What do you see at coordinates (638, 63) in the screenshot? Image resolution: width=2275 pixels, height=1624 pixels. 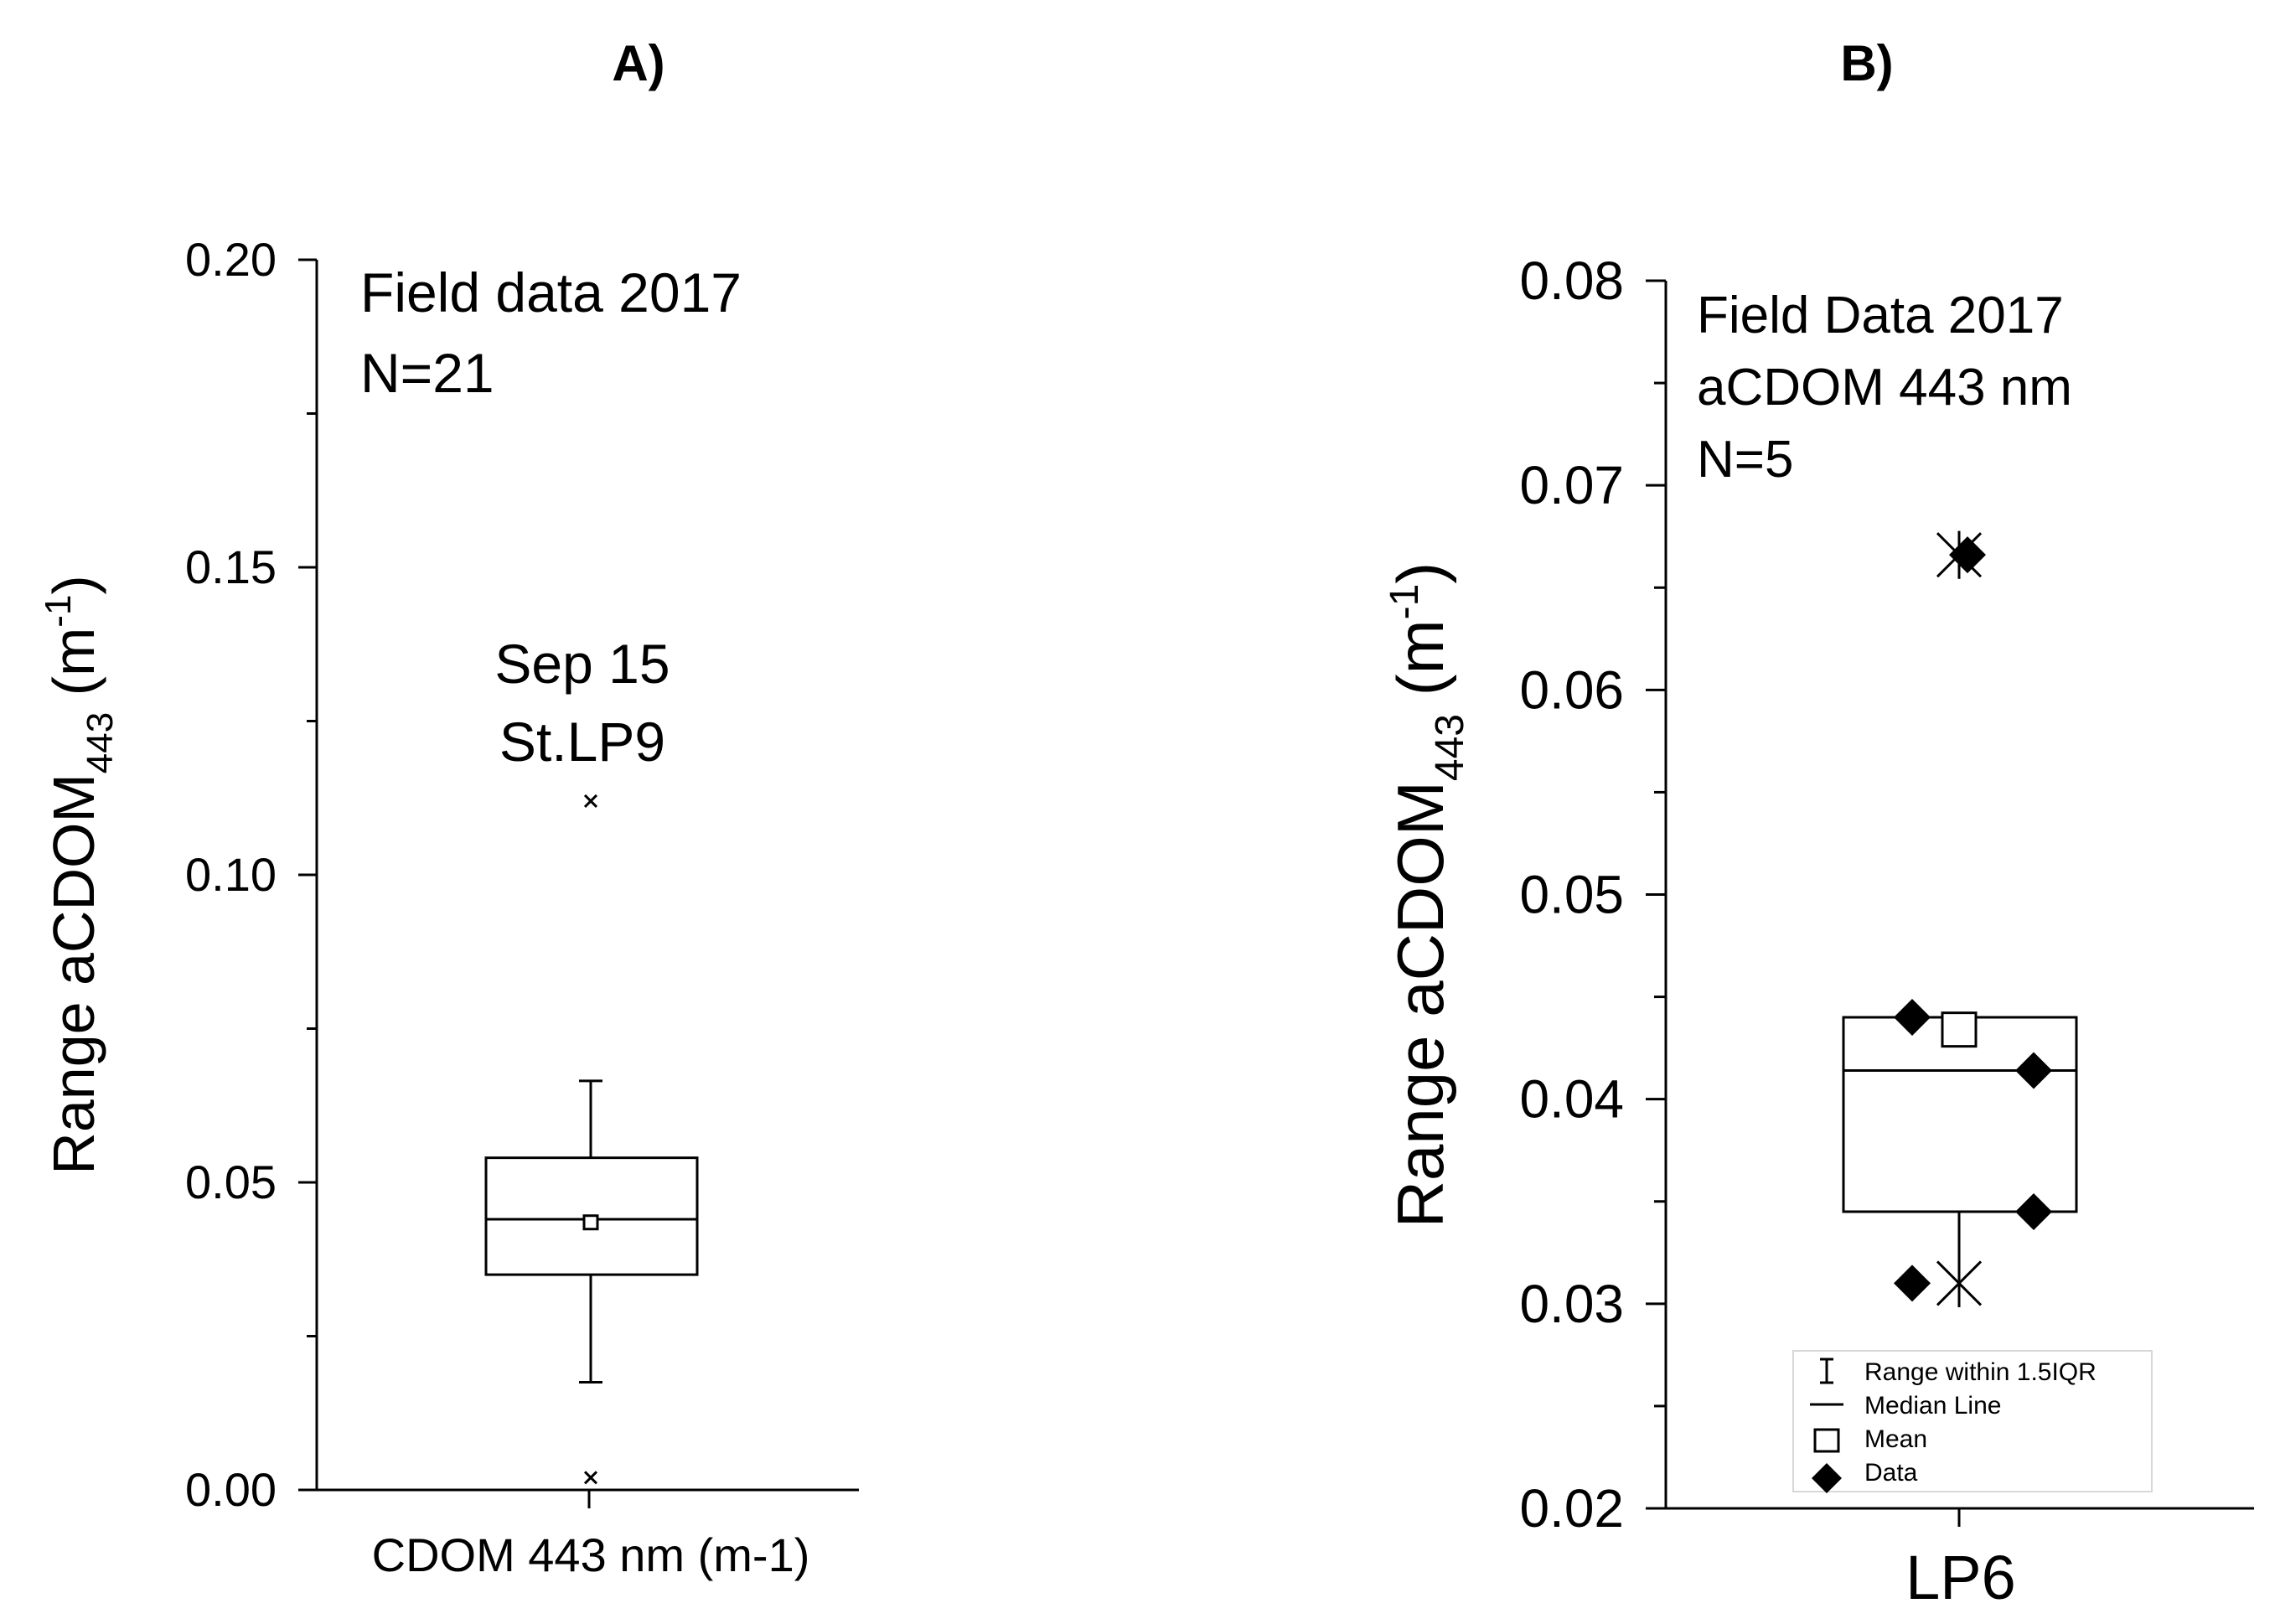 I see `panel-a-label: A)` at bounding box center [638, 63].